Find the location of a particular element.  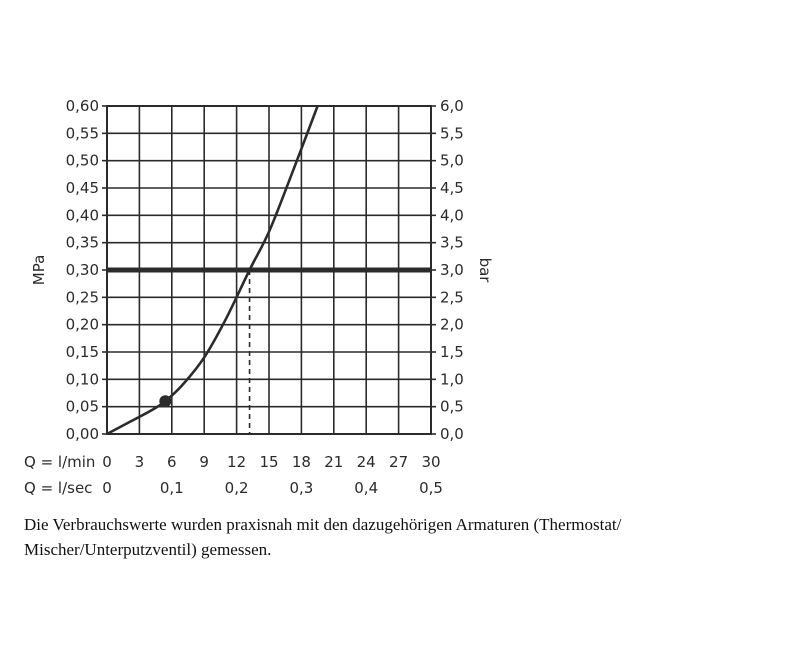

x-tick-lmin-label: 27 is located at coordinates (398, 462).